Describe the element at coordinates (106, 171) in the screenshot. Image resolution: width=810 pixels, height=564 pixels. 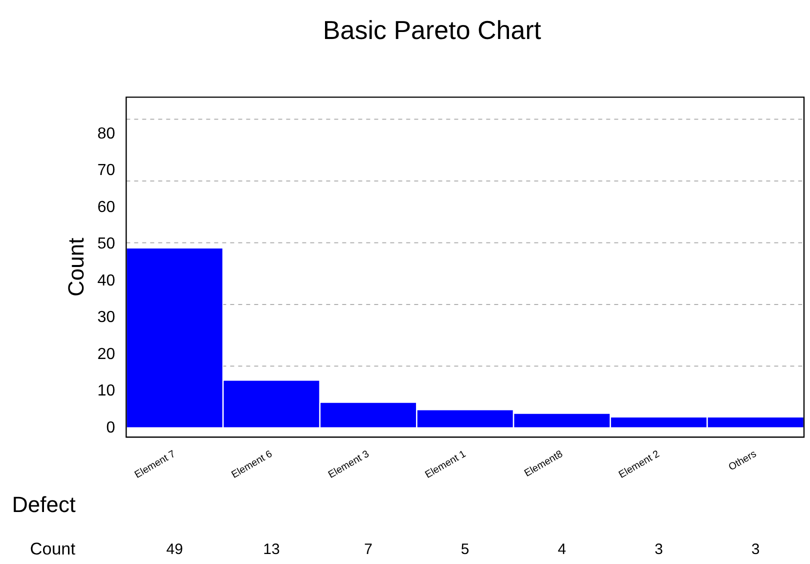
I see `y-tick-label: 70` at that location.